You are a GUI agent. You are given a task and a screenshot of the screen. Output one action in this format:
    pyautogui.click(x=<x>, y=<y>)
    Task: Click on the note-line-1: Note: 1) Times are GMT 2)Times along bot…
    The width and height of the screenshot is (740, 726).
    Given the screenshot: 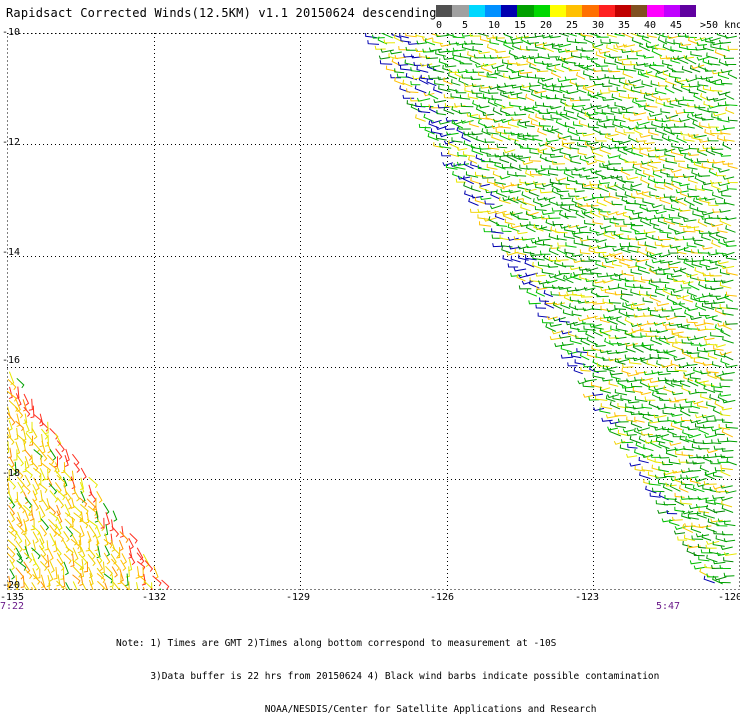 What is the action you would take?
    pyautogui.click(x=387, y=643)
    